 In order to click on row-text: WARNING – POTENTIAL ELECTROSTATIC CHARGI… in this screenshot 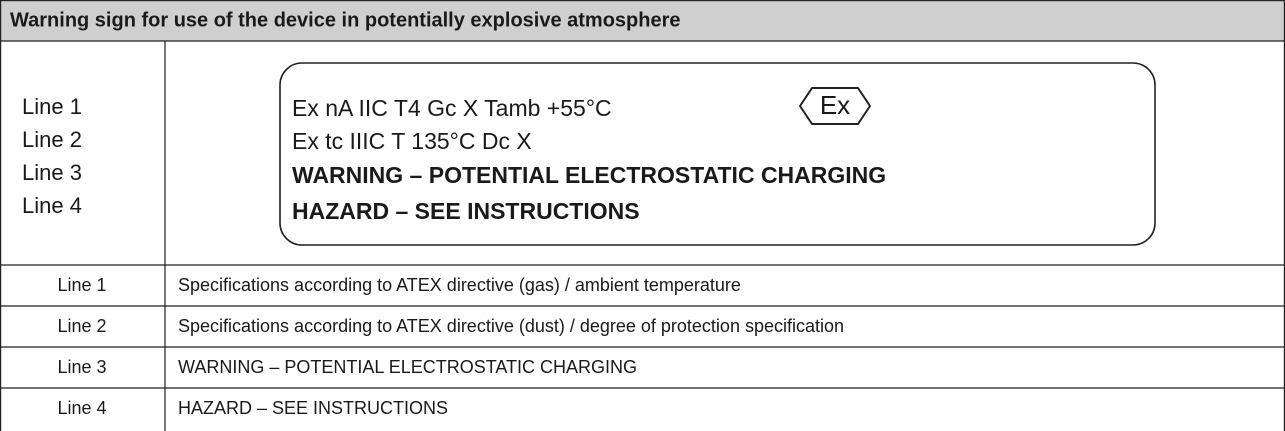, I will do `click(407, 367)`.